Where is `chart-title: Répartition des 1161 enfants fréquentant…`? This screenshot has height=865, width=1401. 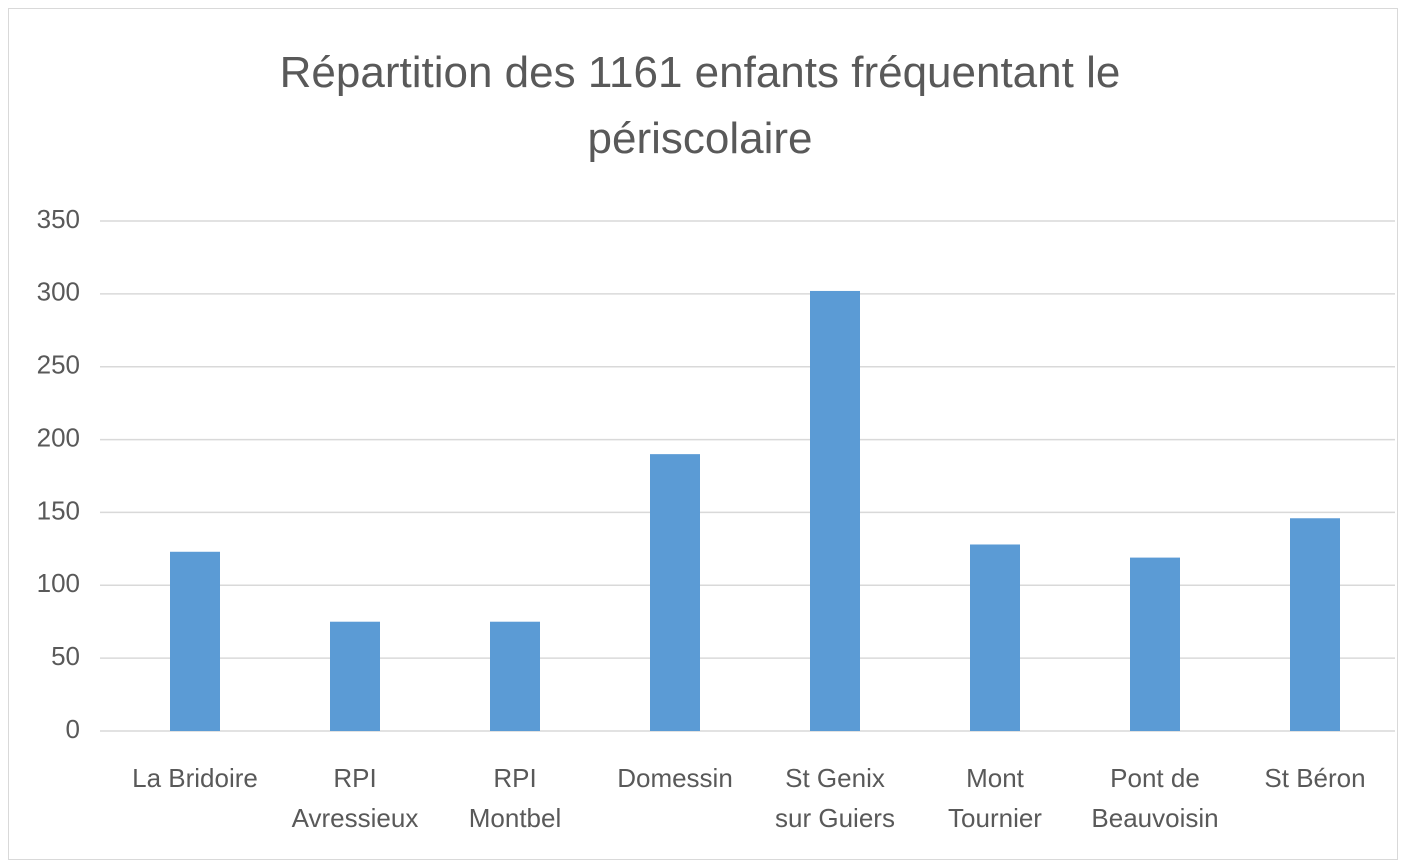
chart-title: Répartition des 1161 enfants fréquentant… is located at coordinates (700, 105).